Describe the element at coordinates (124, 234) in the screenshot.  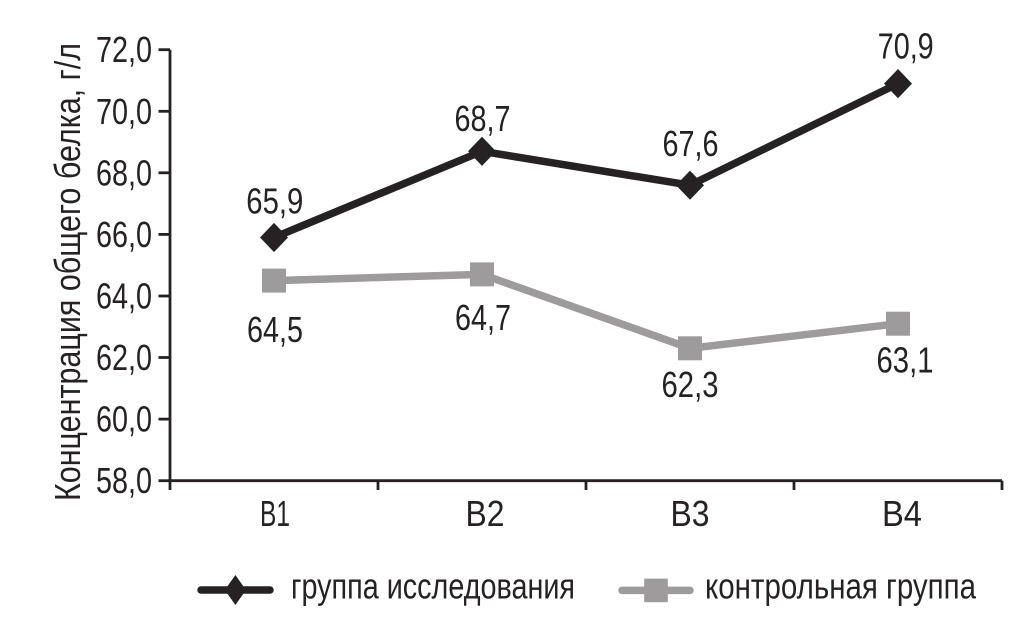
I see `svg-text: 66,0` at that location.